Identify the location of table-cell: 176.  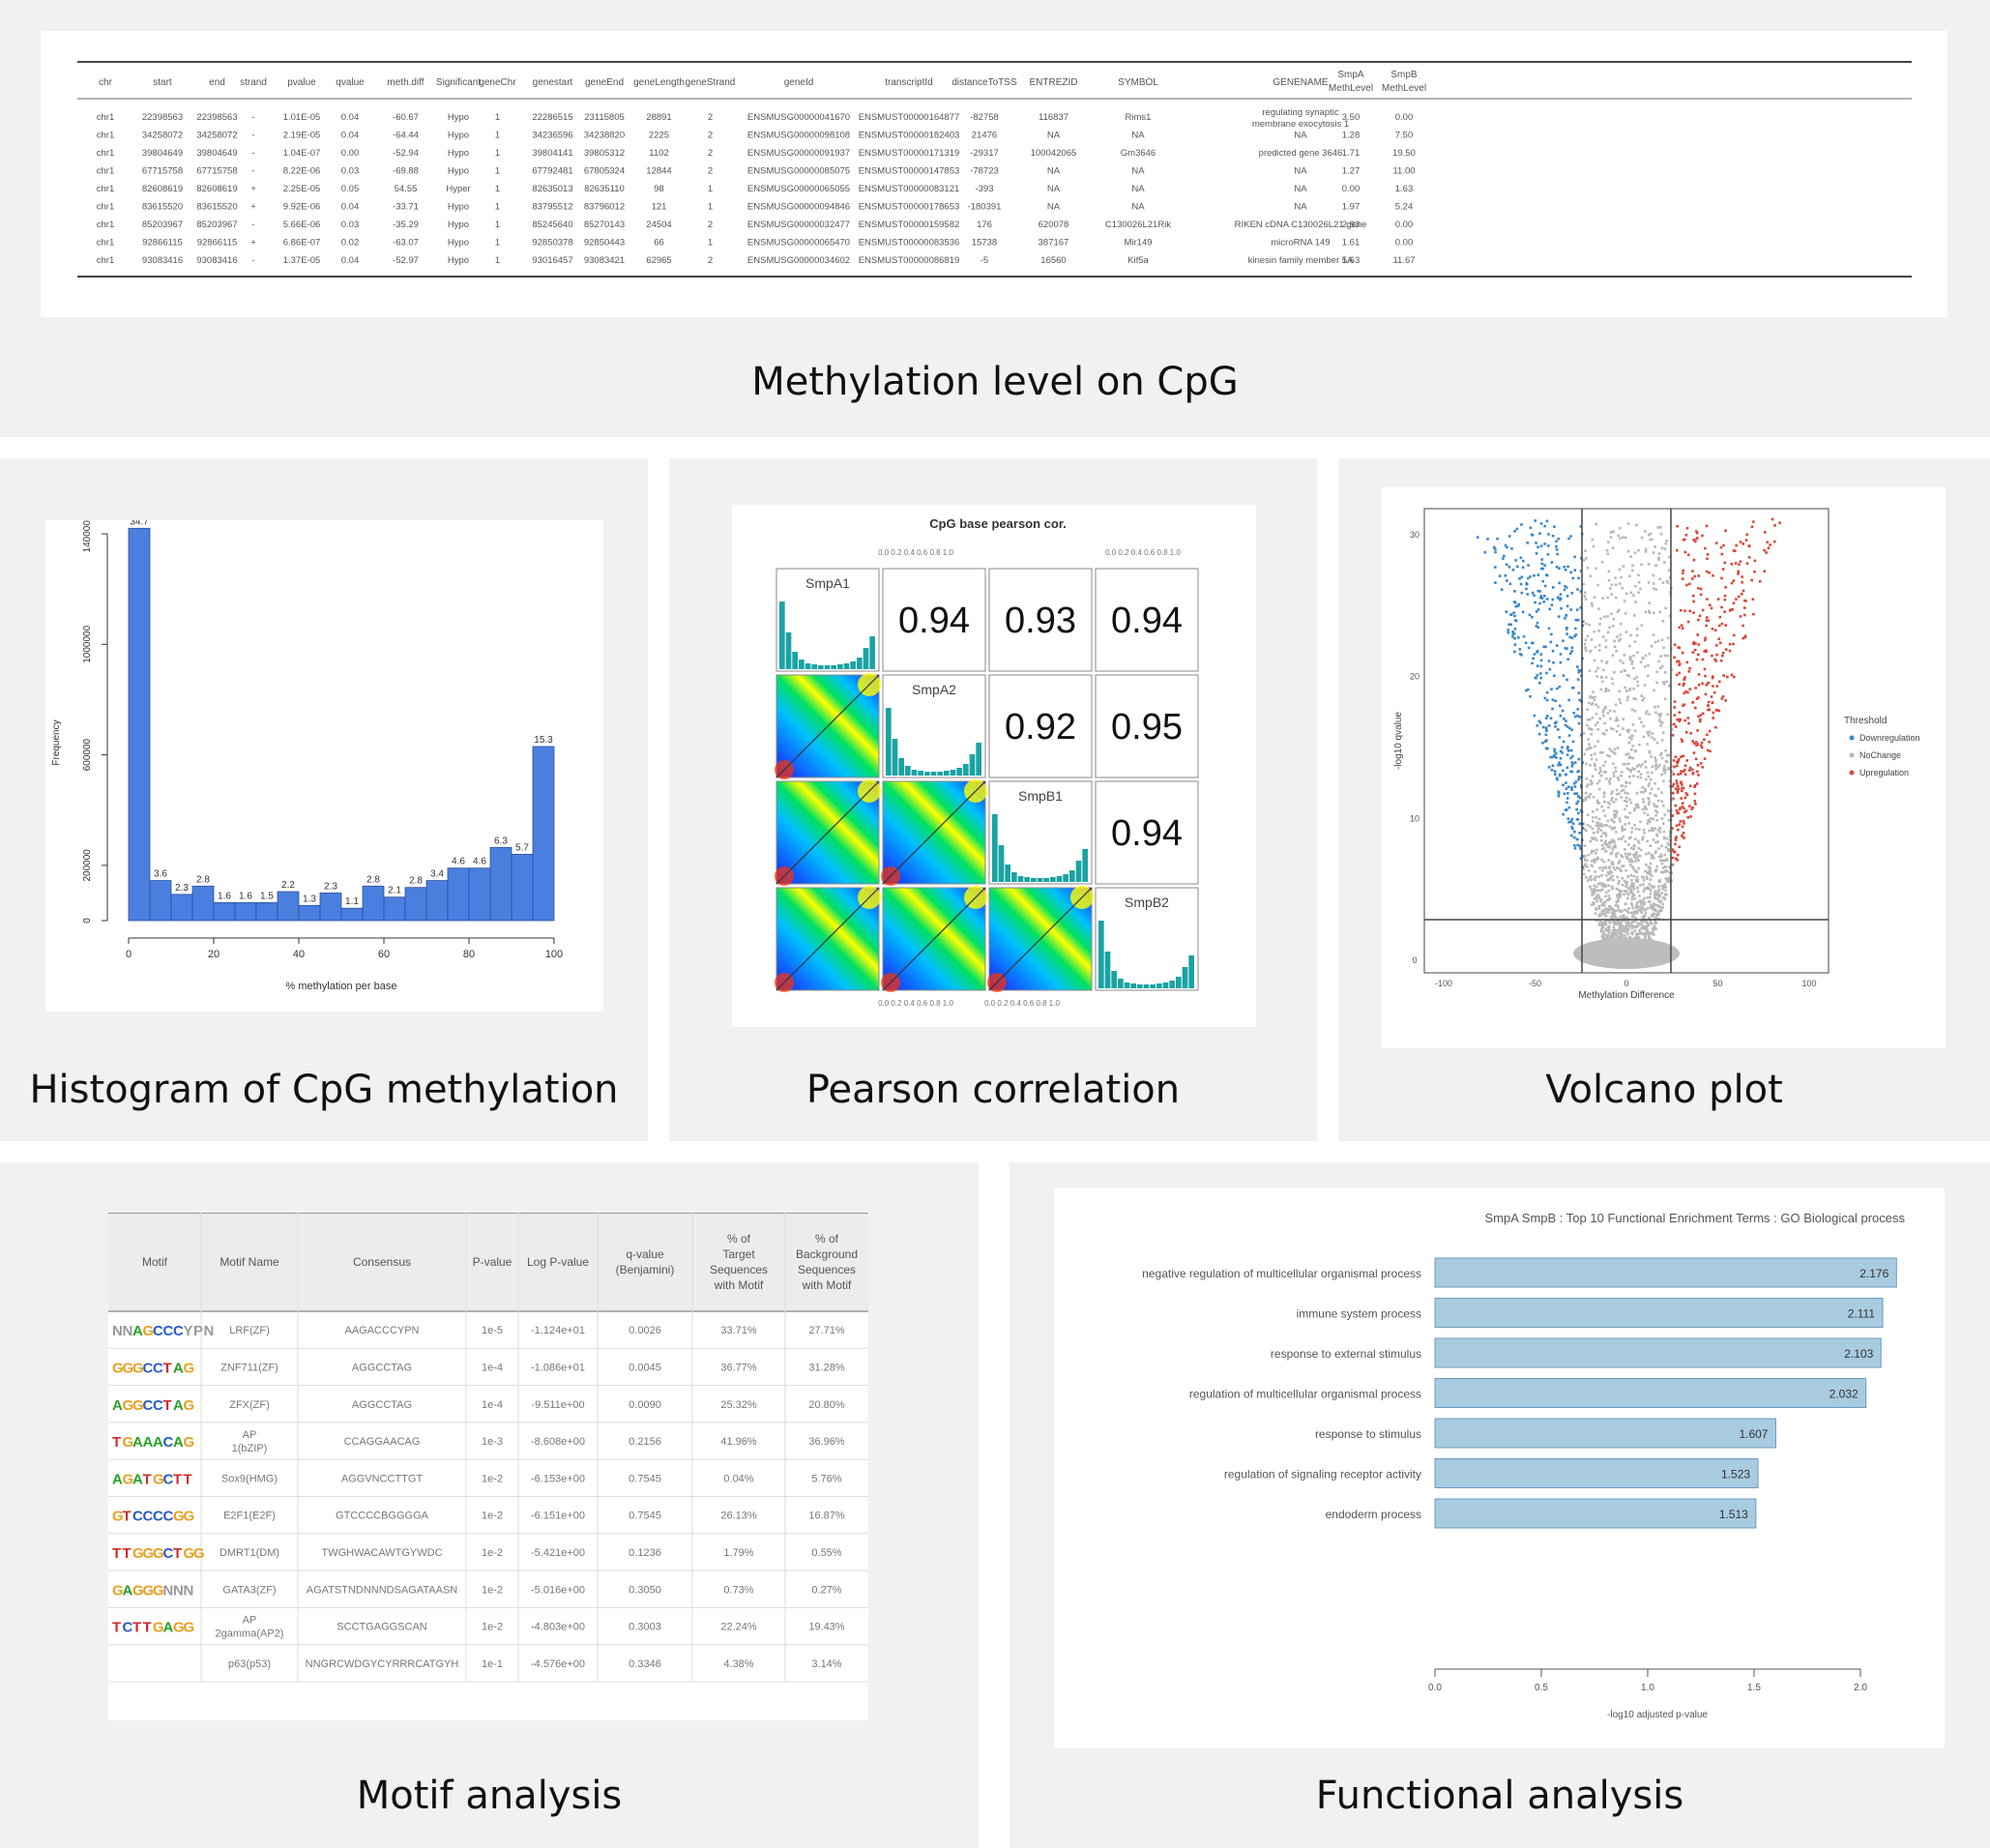
(984, 225).